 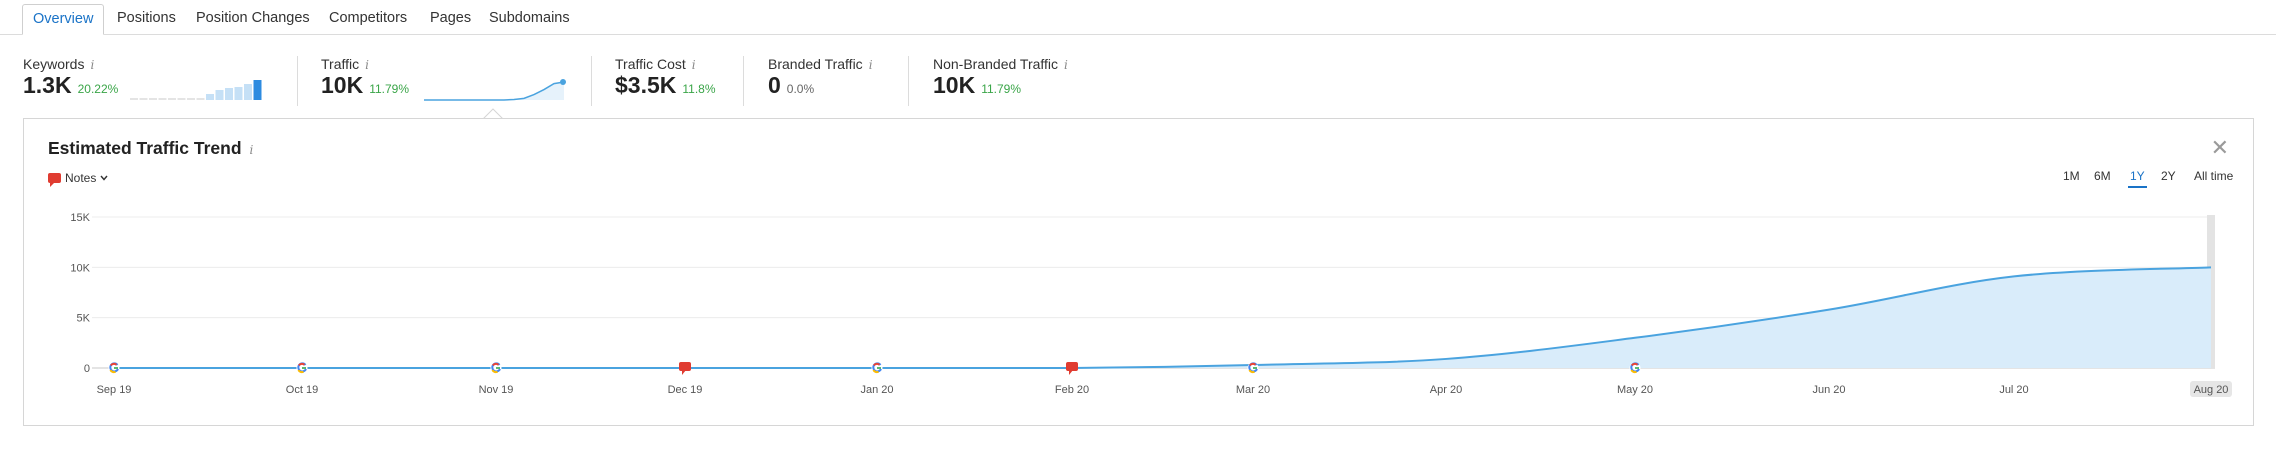 I want to click on x-tick-label: May 20, so click(x=1635, y=390).